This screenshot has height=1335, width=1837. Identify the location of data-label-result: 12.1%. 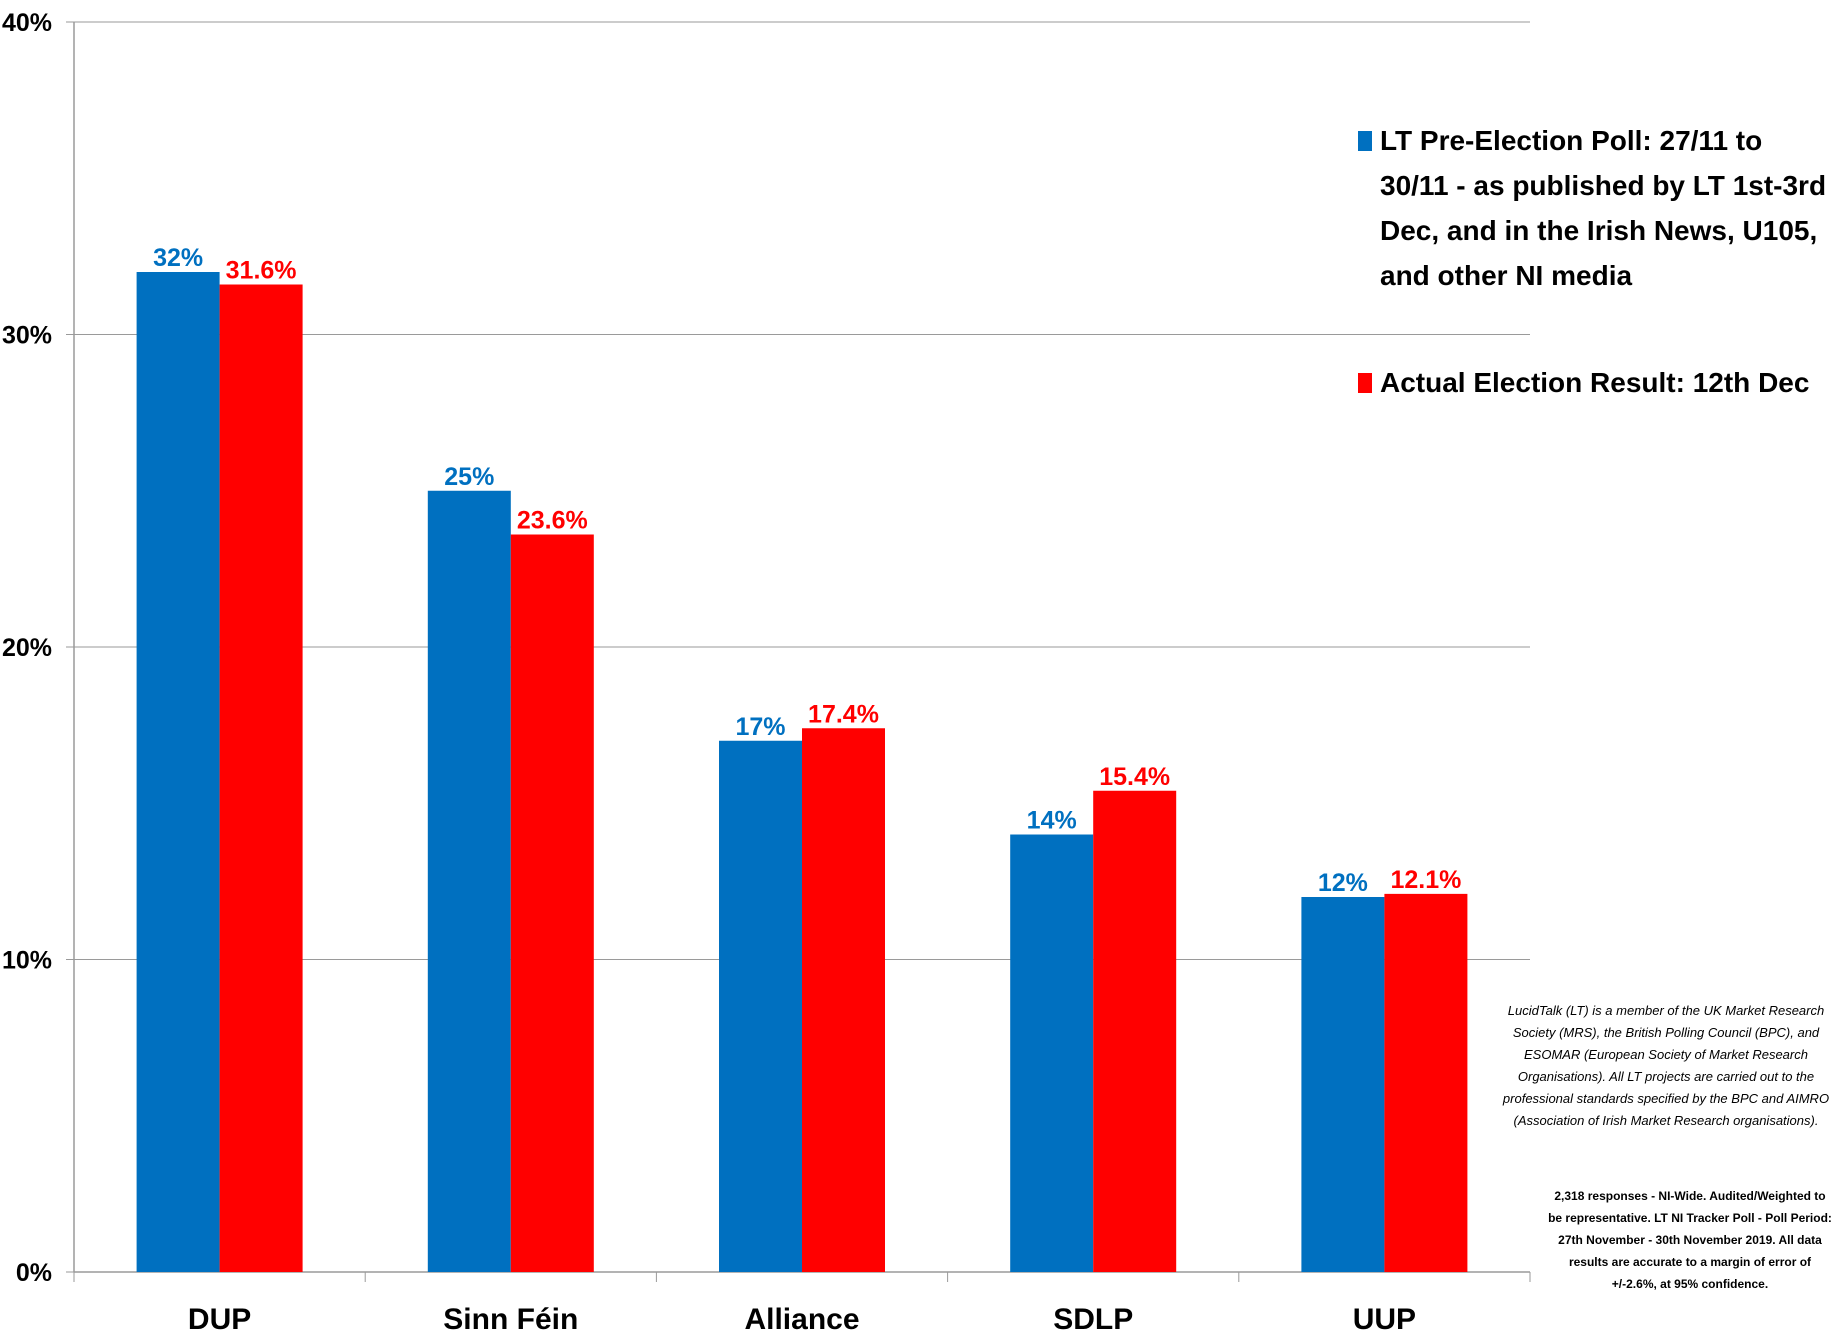
(1425, 880).